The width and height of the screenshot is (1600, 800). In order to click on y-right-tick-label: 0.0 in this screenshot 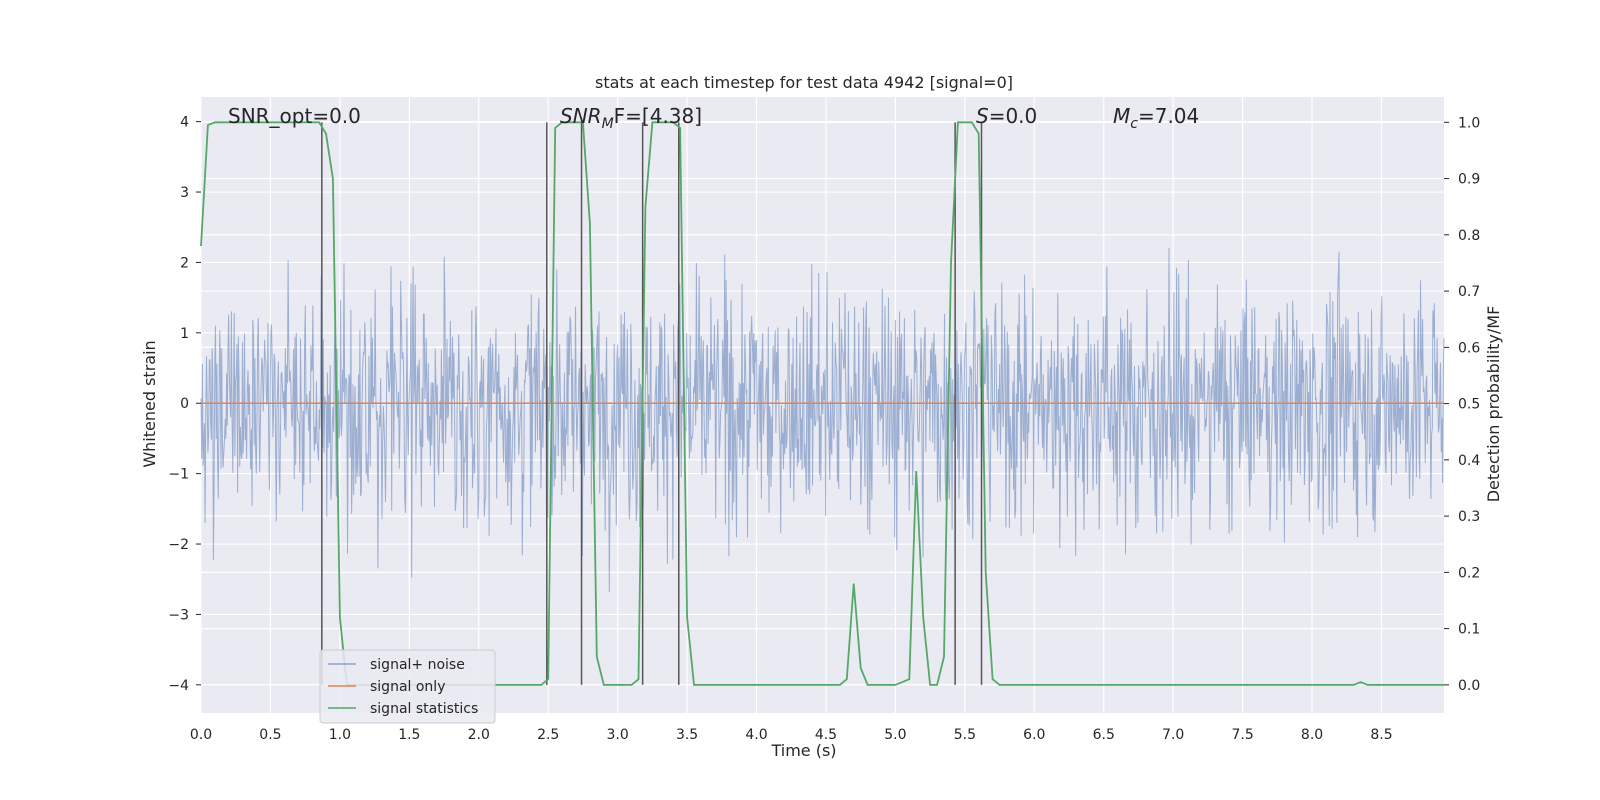, I will do `click(1469, 686)`.